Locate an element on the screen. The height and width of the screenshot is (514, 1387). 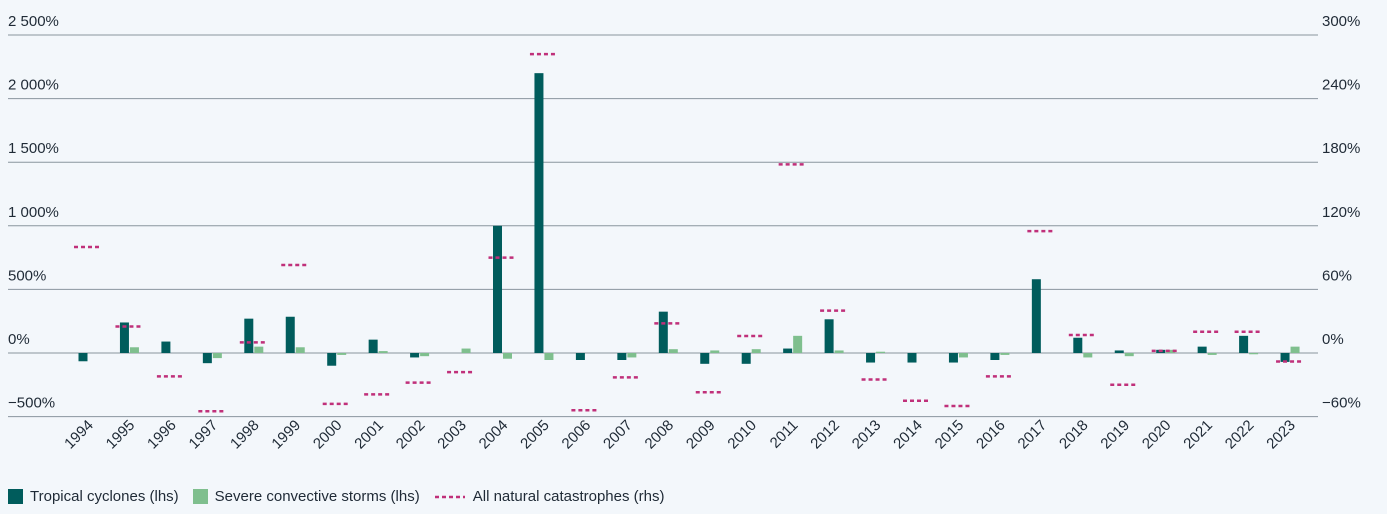
bar-tropical-cyclones-2000 is located at coordinates (332, 359).